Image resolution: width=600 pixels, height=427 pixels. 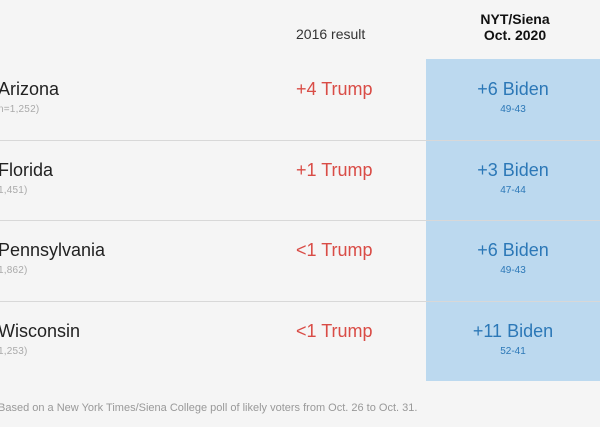 I want to click on poll-cell: +3 Biden 47-44, so click(x=513, y=180).